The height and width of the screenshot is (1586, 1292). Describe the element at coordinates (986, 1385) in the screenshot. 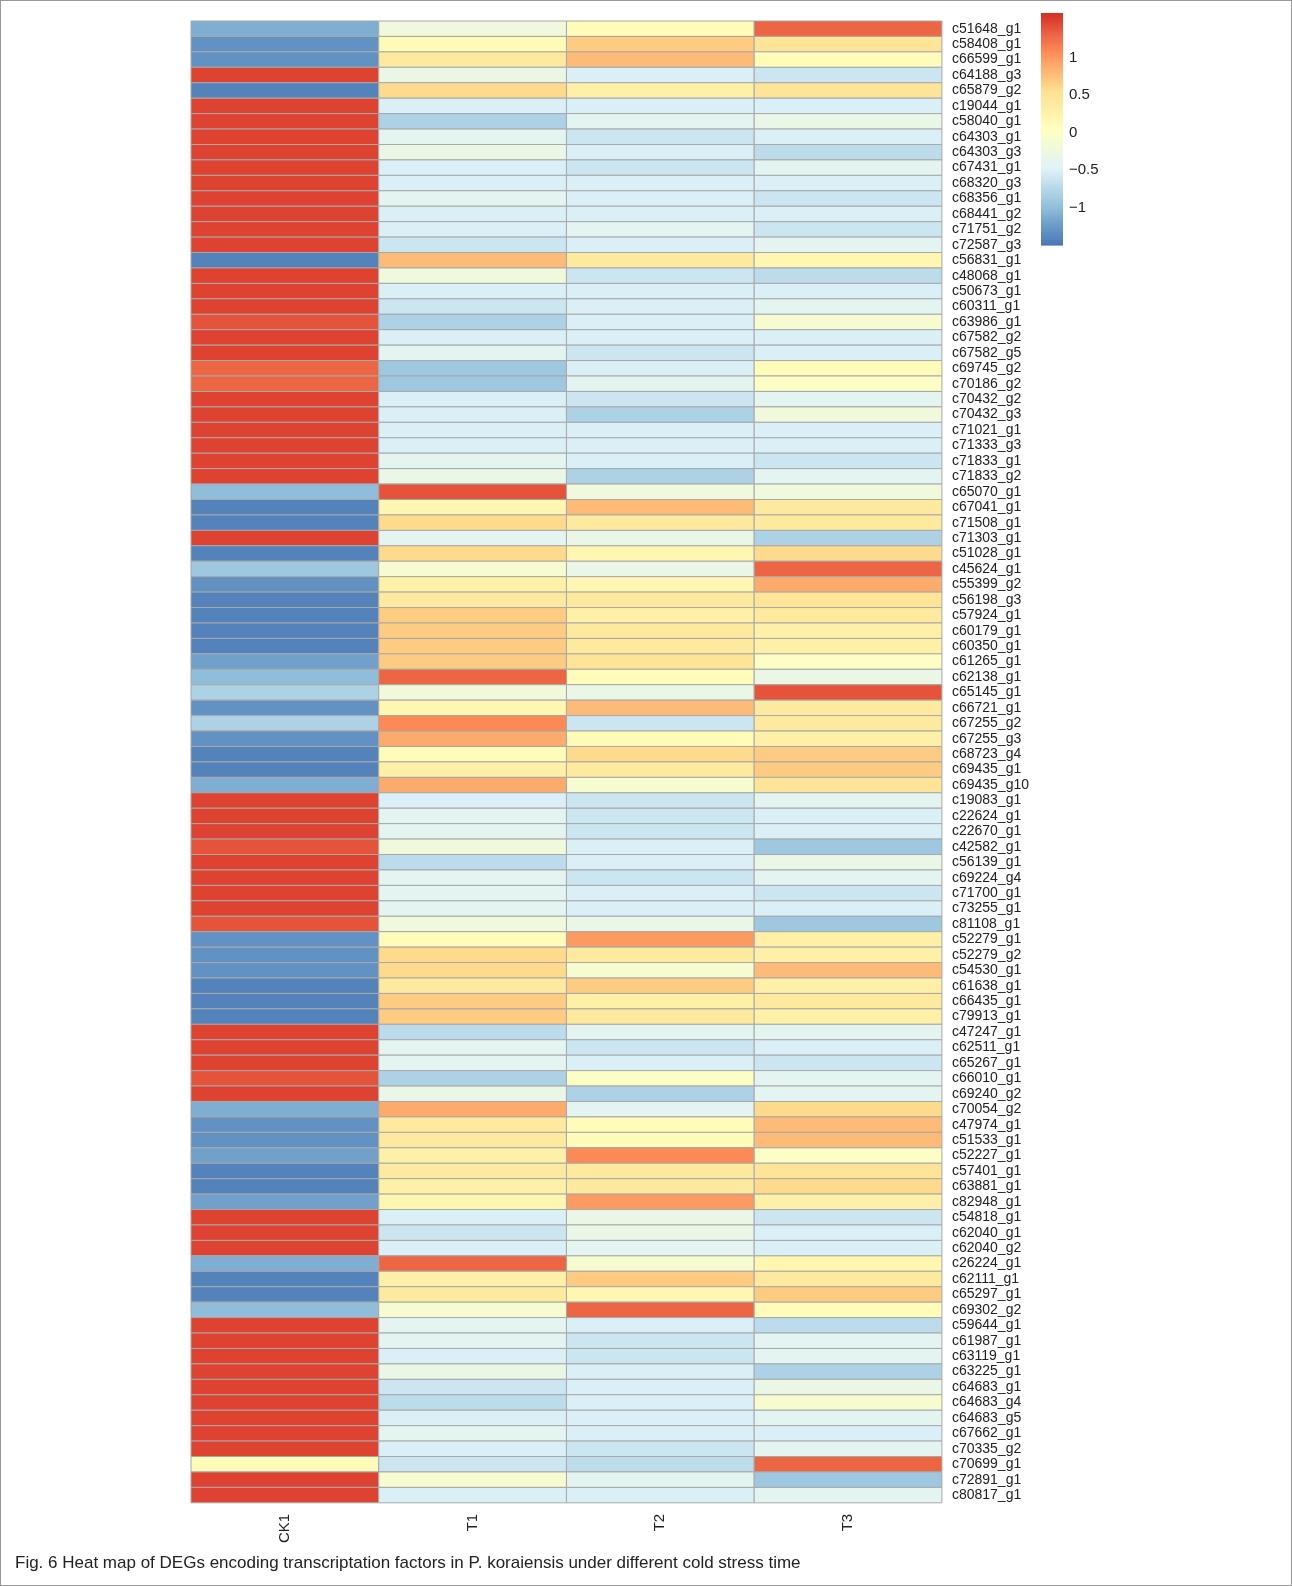

I see `y-tick-label: c64683_g1` at that location.